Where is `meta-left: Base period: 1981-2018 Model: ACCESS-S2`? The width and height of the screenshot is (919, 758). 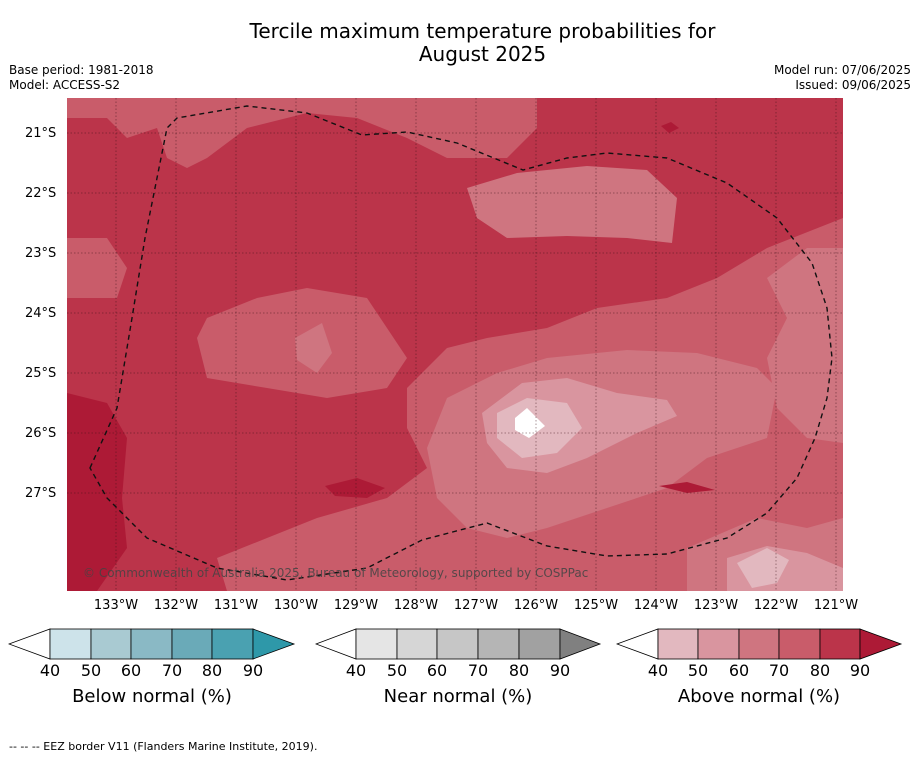
meta-left: Base period: 1981-2018 Model: ACCESS-S2 is located at coordinates (81, 78).